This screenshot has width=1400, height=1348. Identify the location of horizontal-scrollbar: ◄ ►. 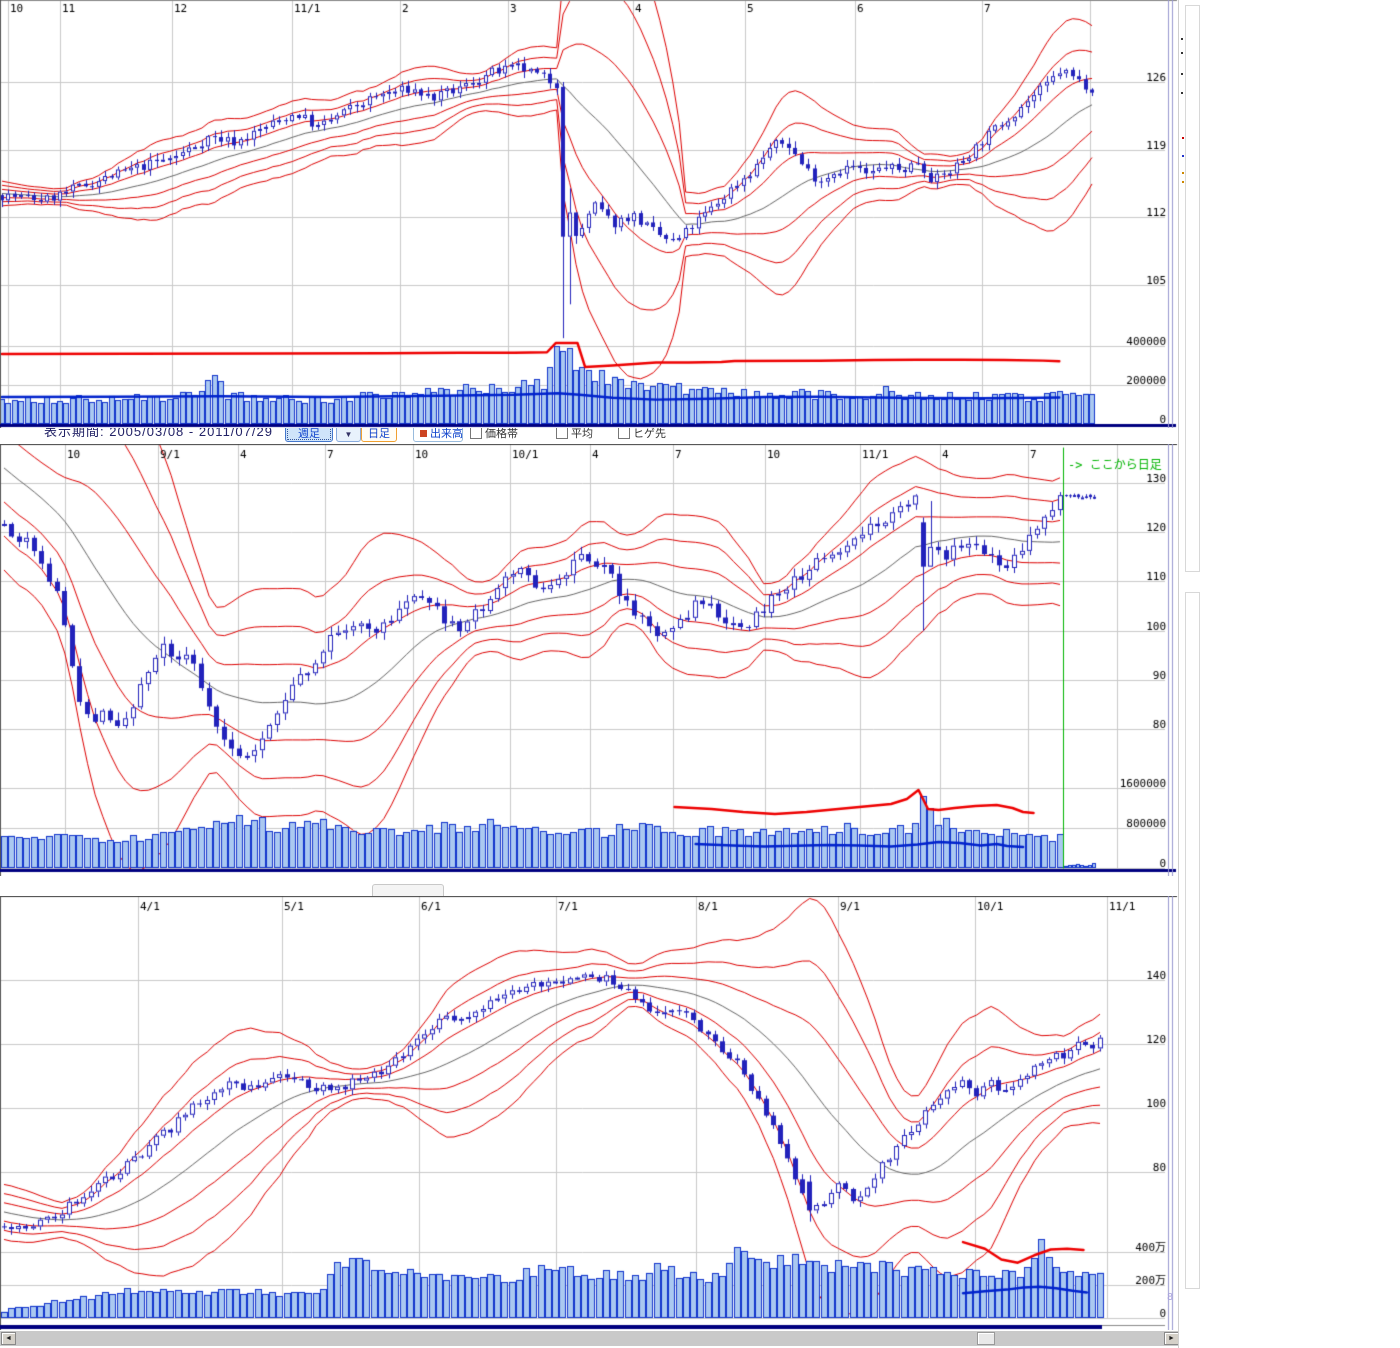
(590, 1338).